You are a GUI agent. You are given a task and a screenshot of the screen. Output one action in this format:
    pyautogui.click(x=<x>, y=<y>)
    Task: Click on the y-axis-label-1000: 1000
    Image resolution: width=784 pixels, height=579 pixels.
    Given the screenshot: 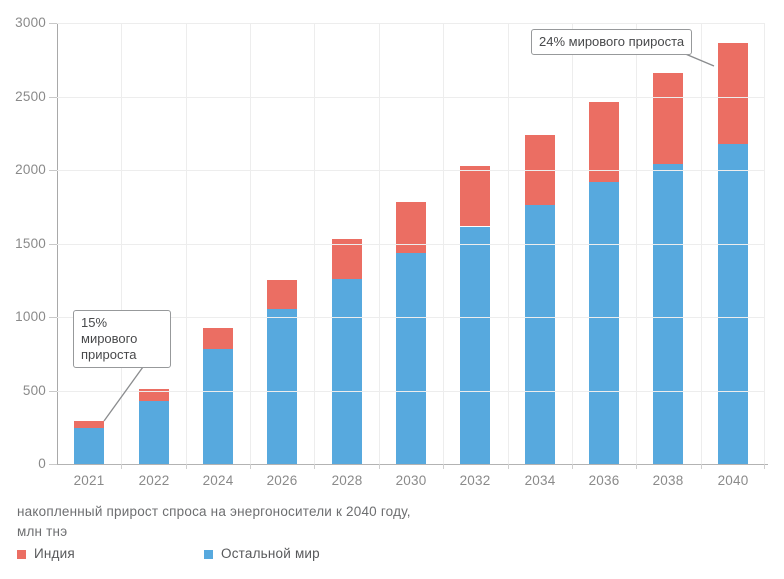 What is the action you would take?
    pyautogui.click(x=30, y=316)
    